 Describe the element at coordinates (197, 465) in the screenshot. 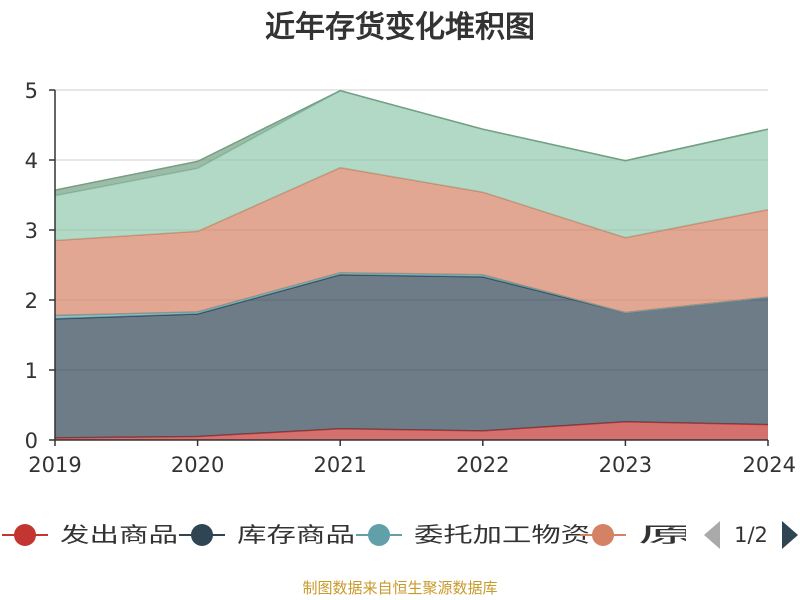

I see `x-tick-label: 2020` at that location.